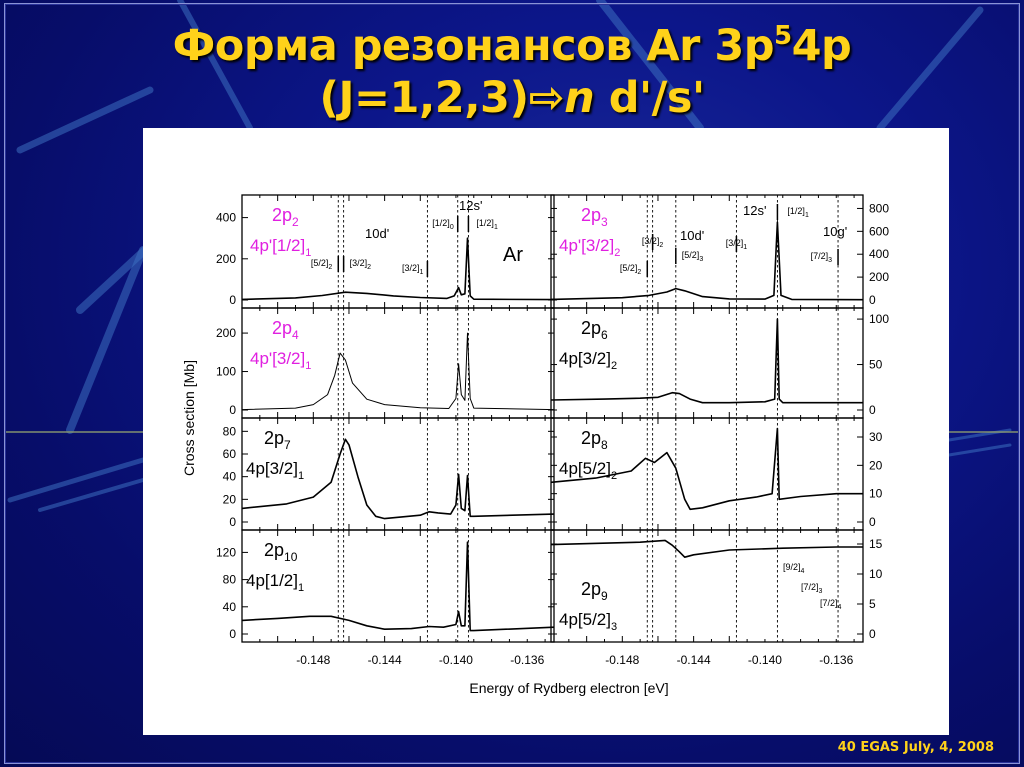  Describe the element at coordinates (706, 361) in the screenshot. I see `curve-2p6` at that location.